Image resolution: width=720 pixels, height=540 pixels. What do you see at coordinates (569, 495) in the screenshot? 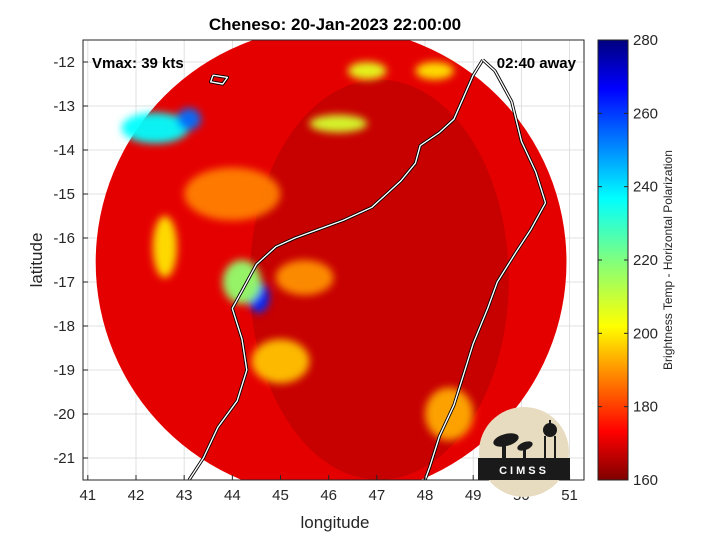
I see `x-tick-label: 51` at bounding box center [569, 495].